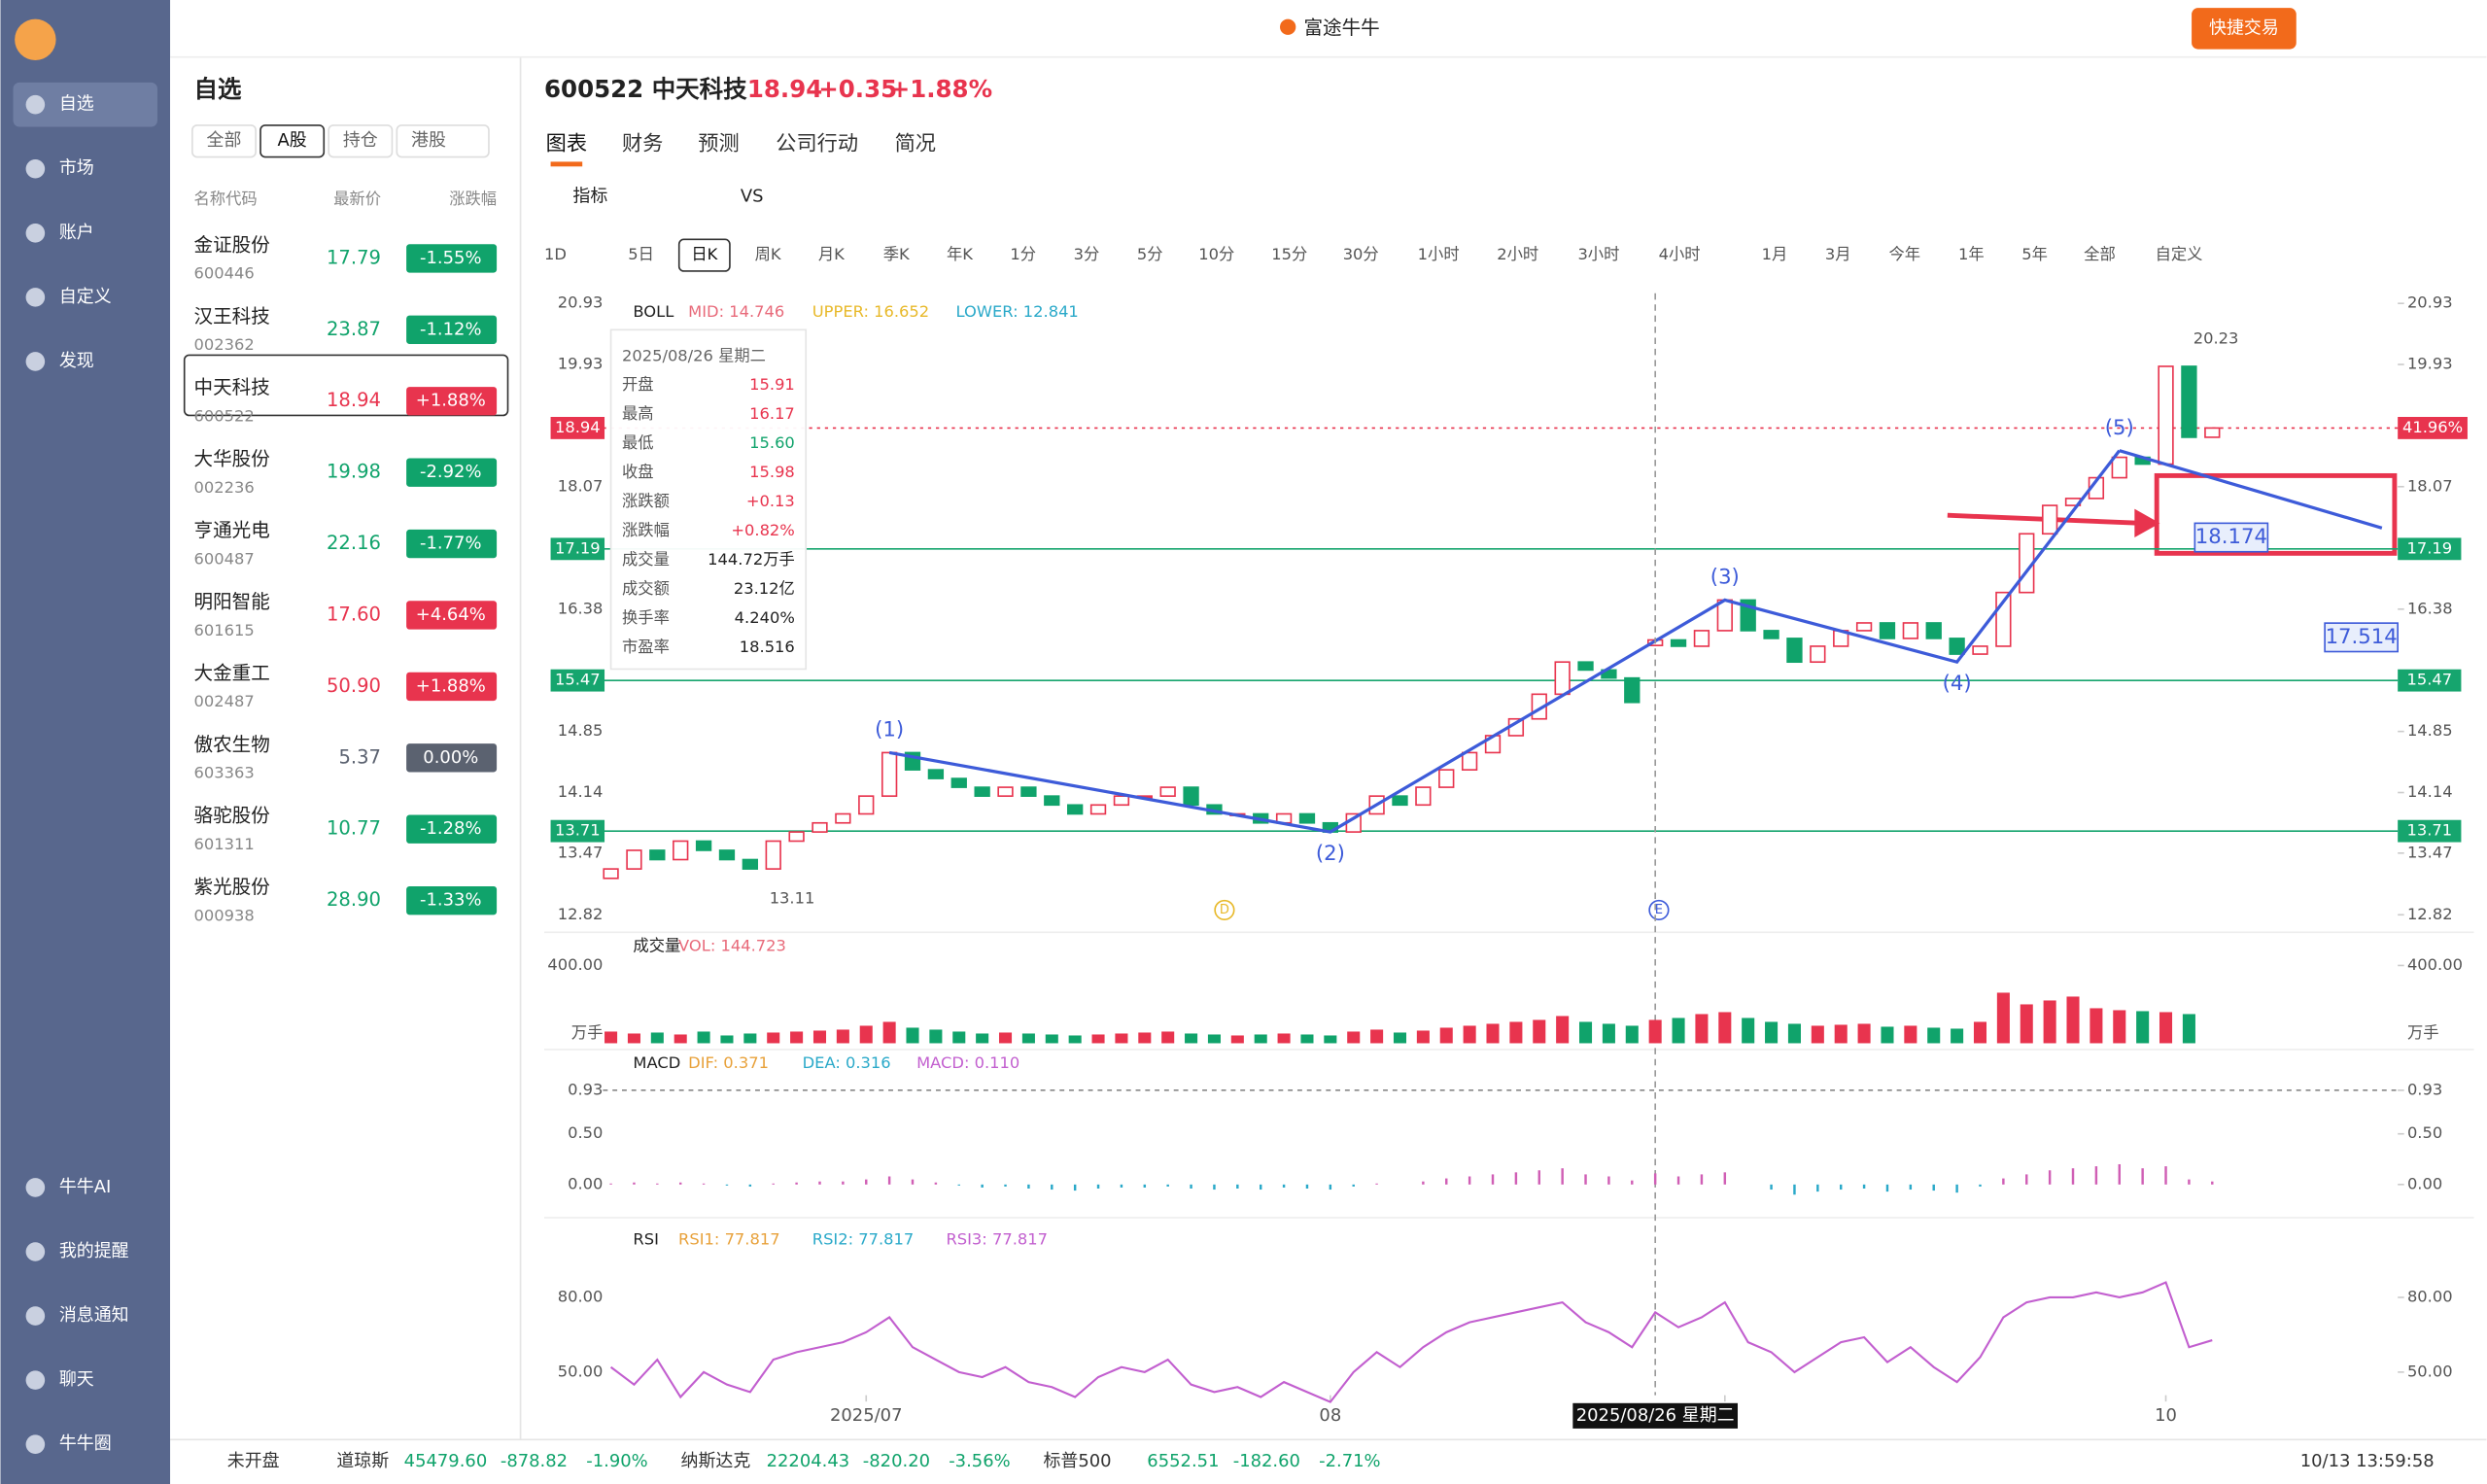 The image size is (2487, 1484). I want to click on index-field: -878.82, so click(534, 1461).